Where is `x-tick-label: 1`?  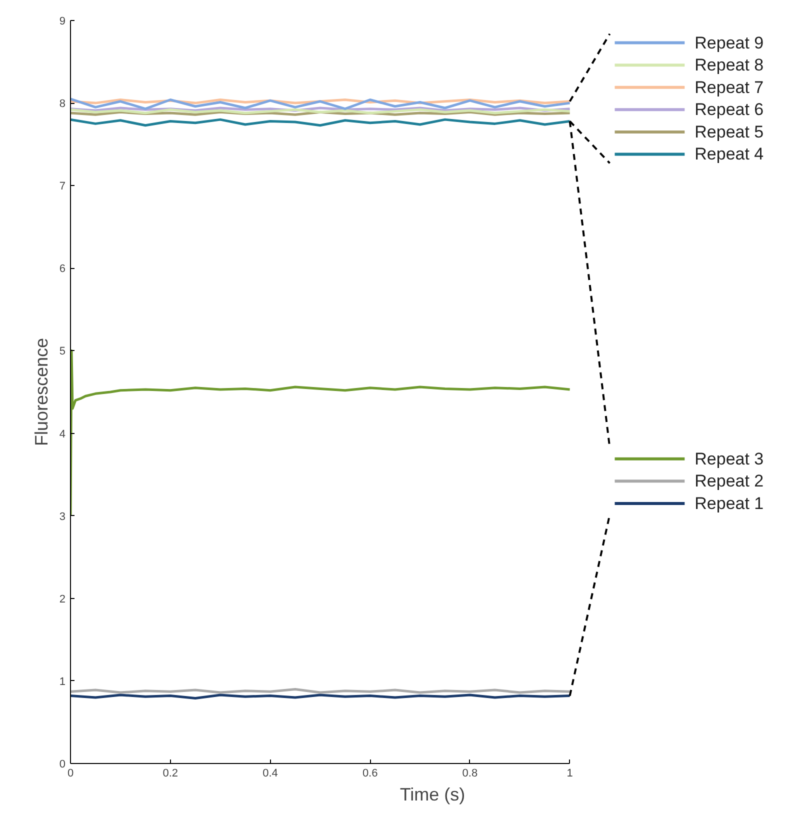
x-tick-label: 1 is located at coordinates (569, 774).